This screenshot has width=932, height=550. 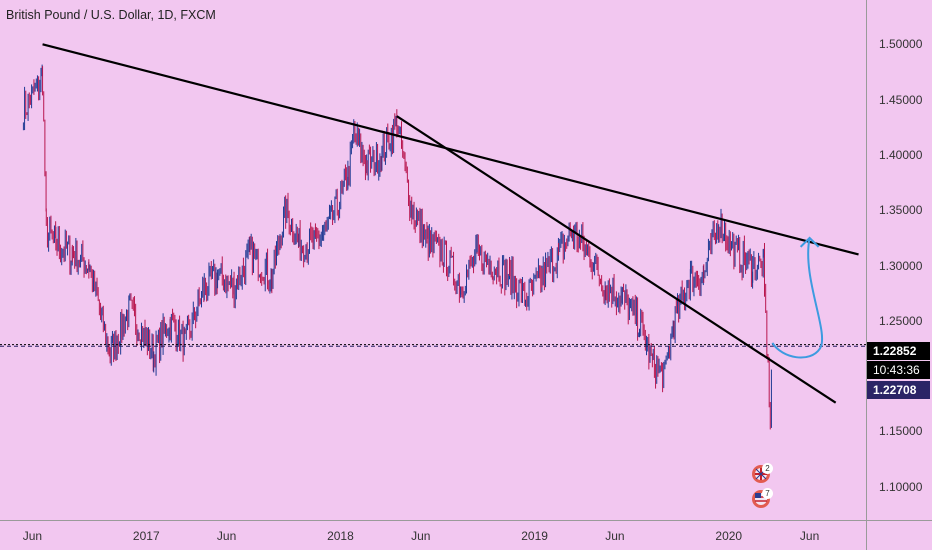 What do you see at coordinates (797, 298) in the screenshot?
I see `projection-arrow` at bounding box center [797, 298].